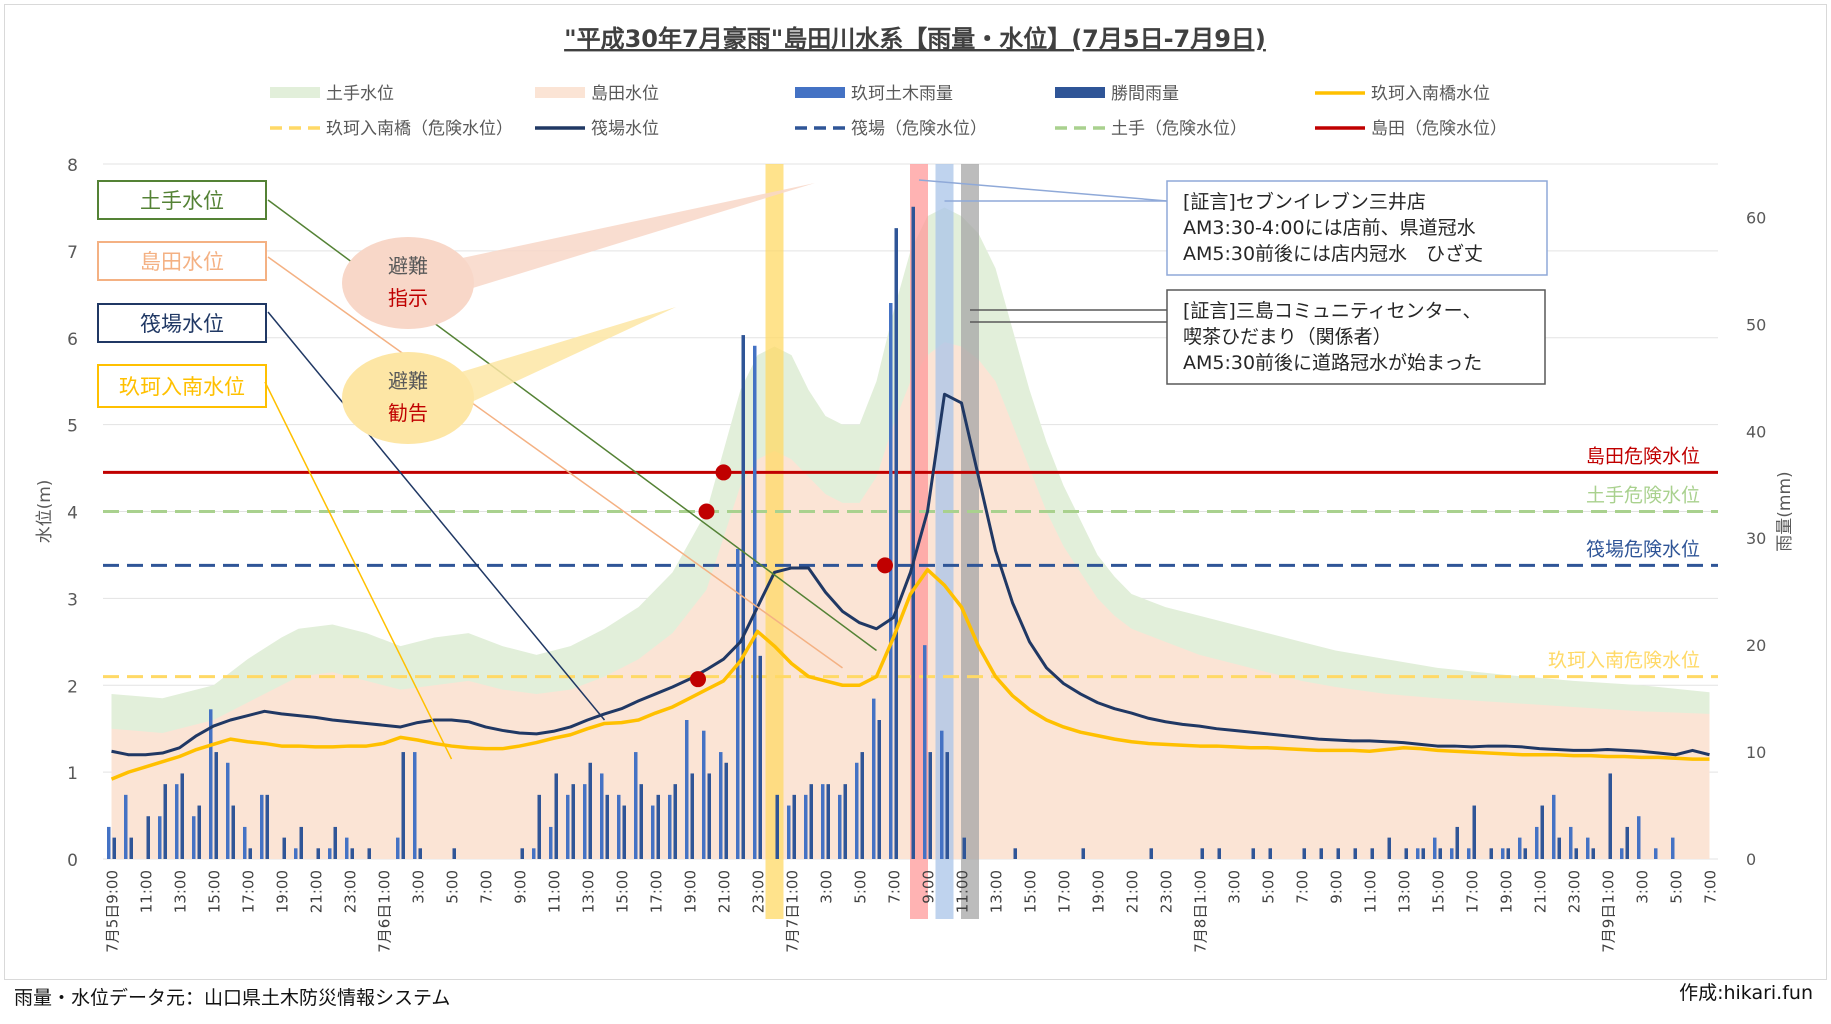  I want to click on x-tick-label: 7月5日9:00, so click(113, 911).